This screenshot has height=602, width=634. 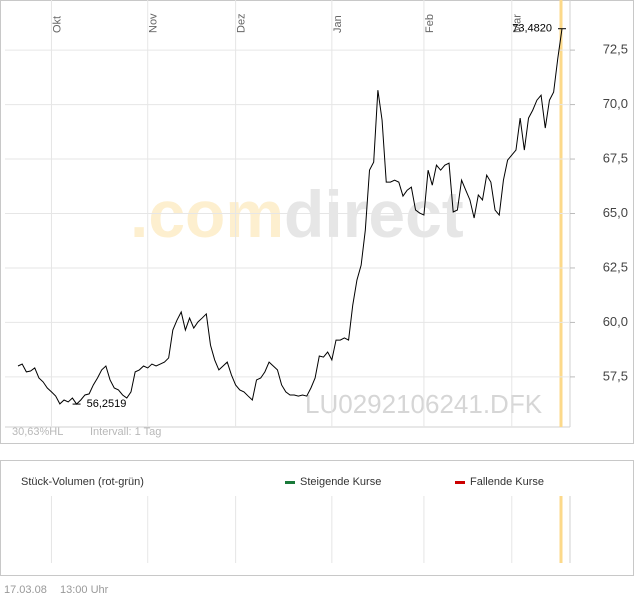 What do you see at coordinates (615, 266) in the screenshot?
I see `y-tick-label: 62,5` at bounding box center [615, 266].